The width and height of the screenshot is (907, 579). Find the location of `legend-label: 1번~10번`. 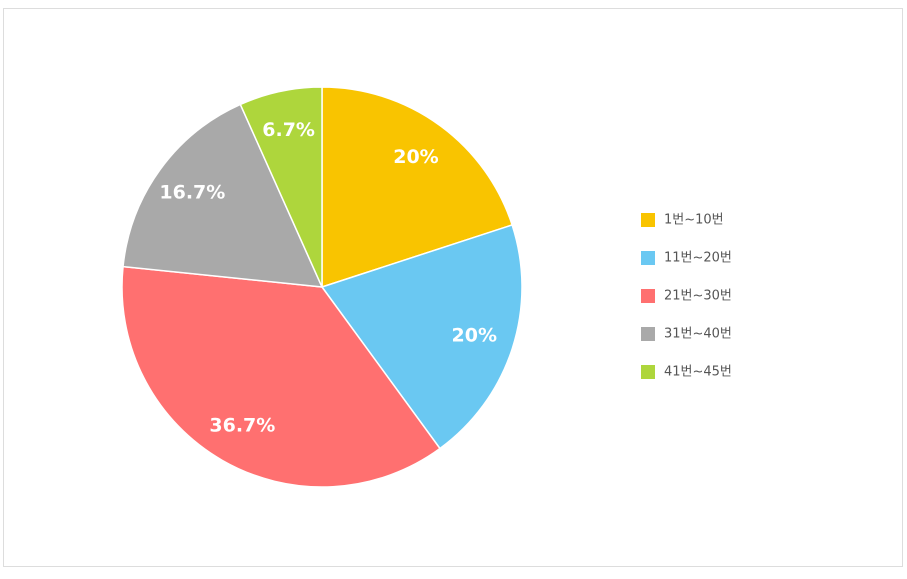

legend-label: 1번~10번 is located at coordinates (694, 220).